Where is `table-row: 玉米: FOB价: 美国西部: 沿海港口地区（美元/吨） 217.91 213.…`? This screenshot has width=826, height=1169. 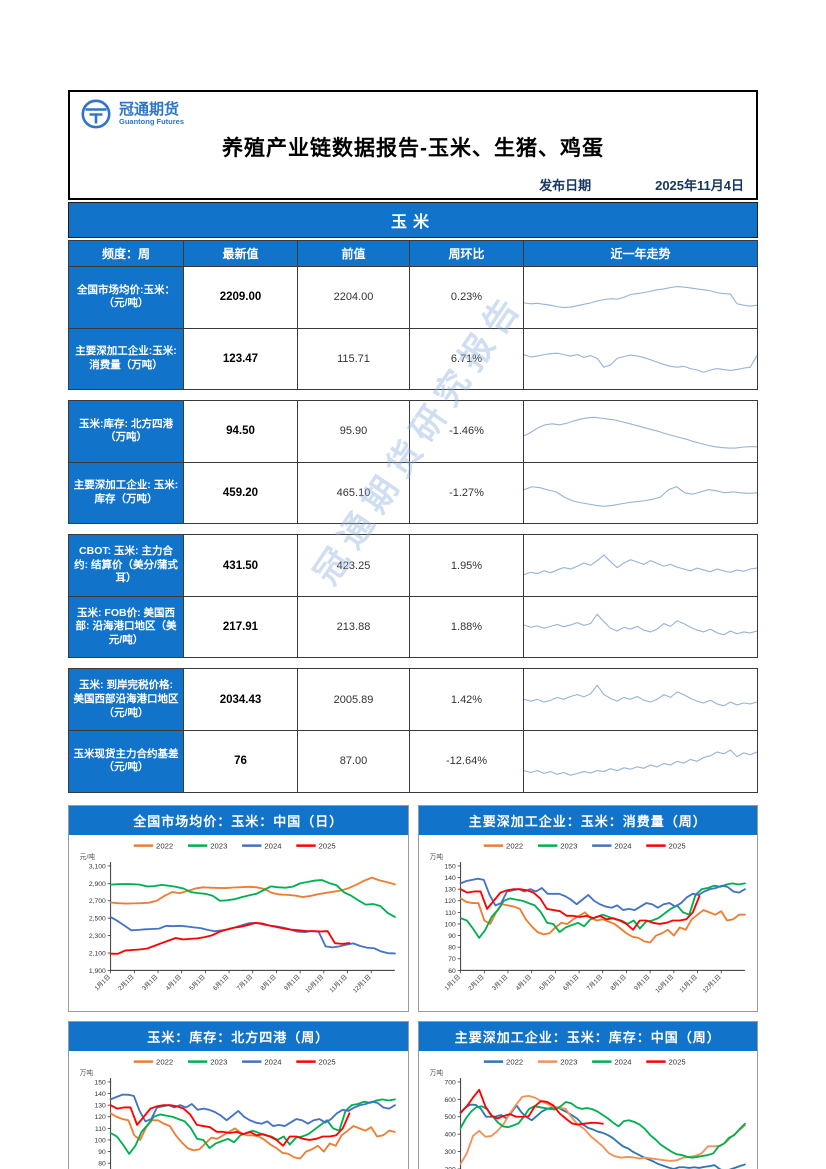
table-row: 玉米: FOB价: 美国西部: 沿海港口地区（美元/吨） 217.91 213.… is located at coordinates (413, 627).